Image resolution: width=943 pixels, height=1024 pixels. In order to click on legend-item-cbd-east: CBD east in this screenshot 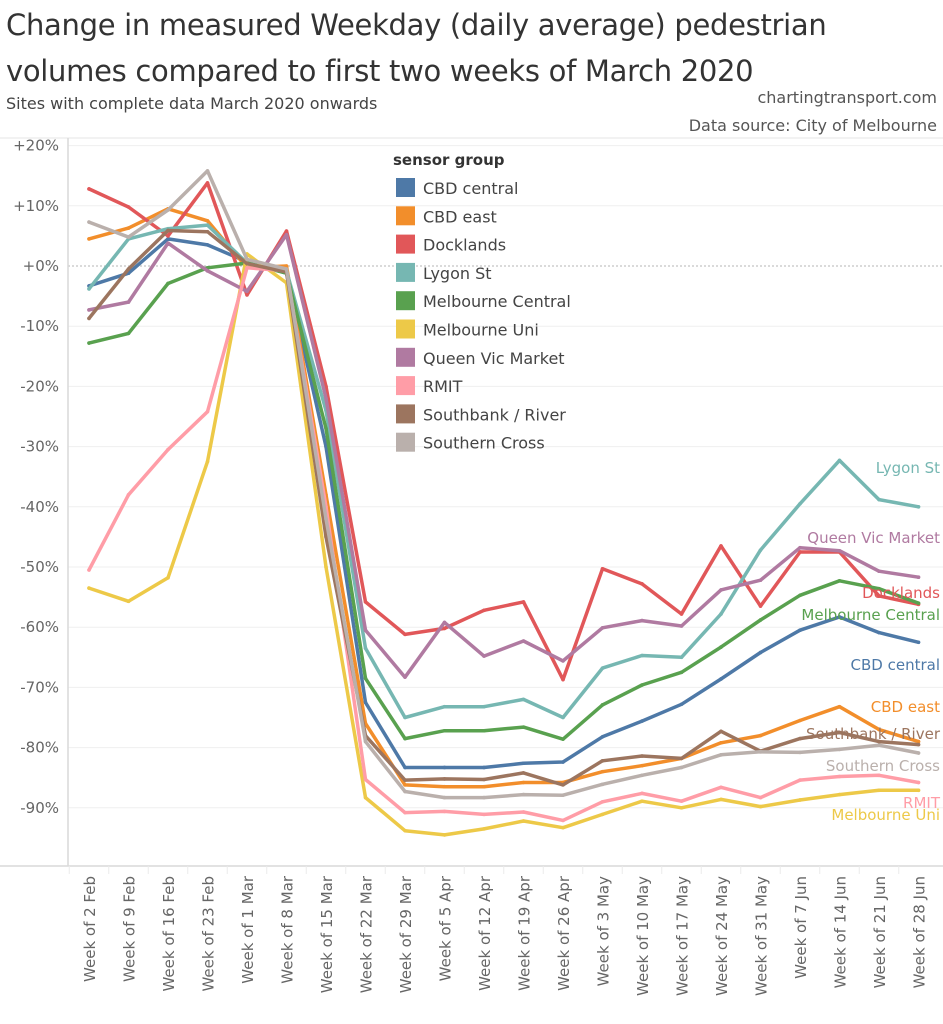, I will do `click(446, 216)`.